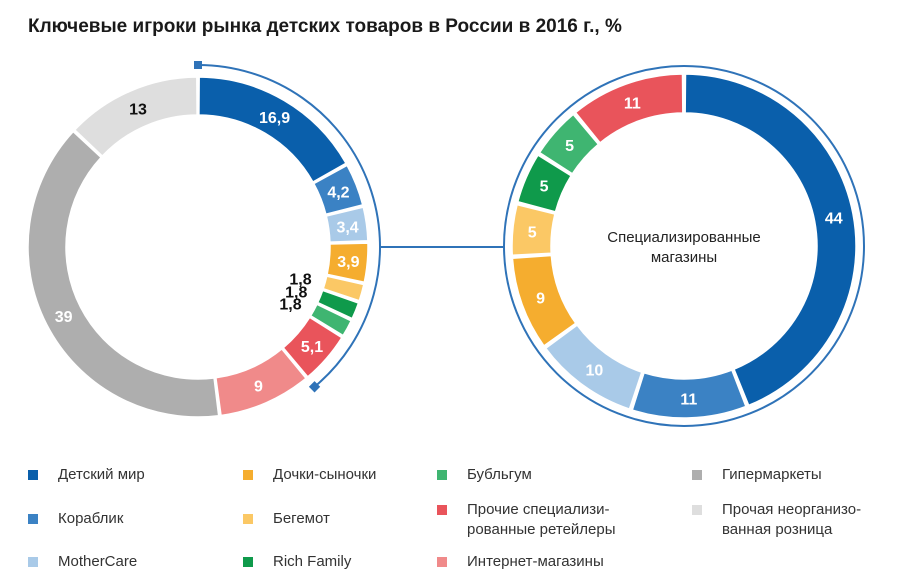  I want to click on slice-label: 44, so click(834, 218).